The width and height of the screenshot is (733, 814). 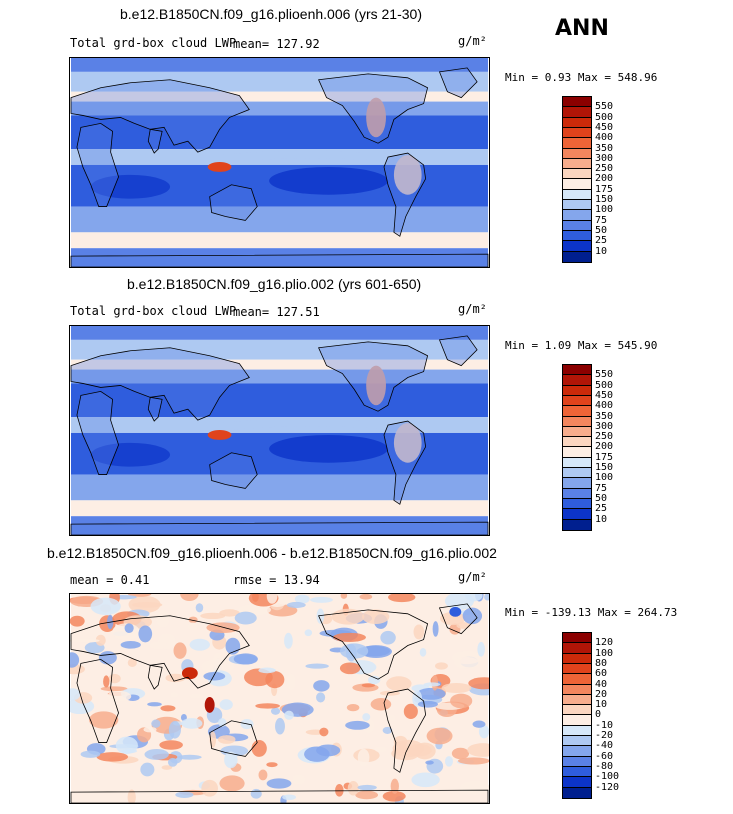 I want to click on season-label: ANN, so click(x=582, y=28).